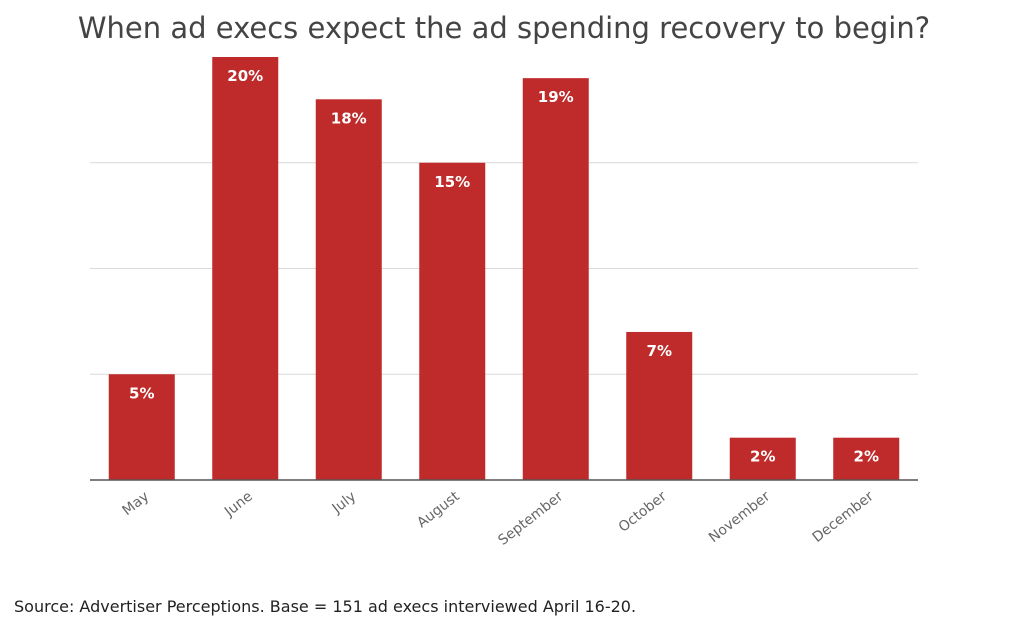 Image resolution: width=1024 pixels, height=630 pixels. Describe the element at coordinates (843, 516) in the screenshot. I see `x-tick-label: December` at that location.